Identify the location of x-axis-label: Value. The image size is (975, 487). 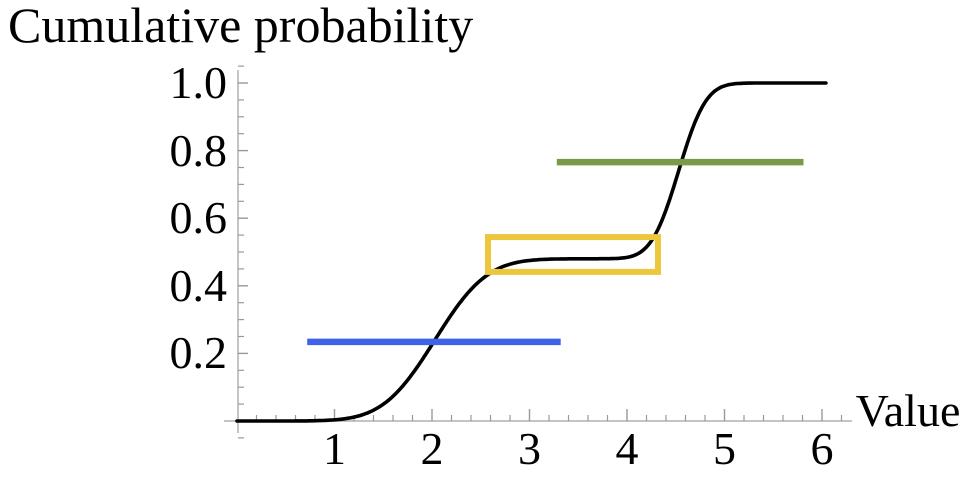
(908, 410).